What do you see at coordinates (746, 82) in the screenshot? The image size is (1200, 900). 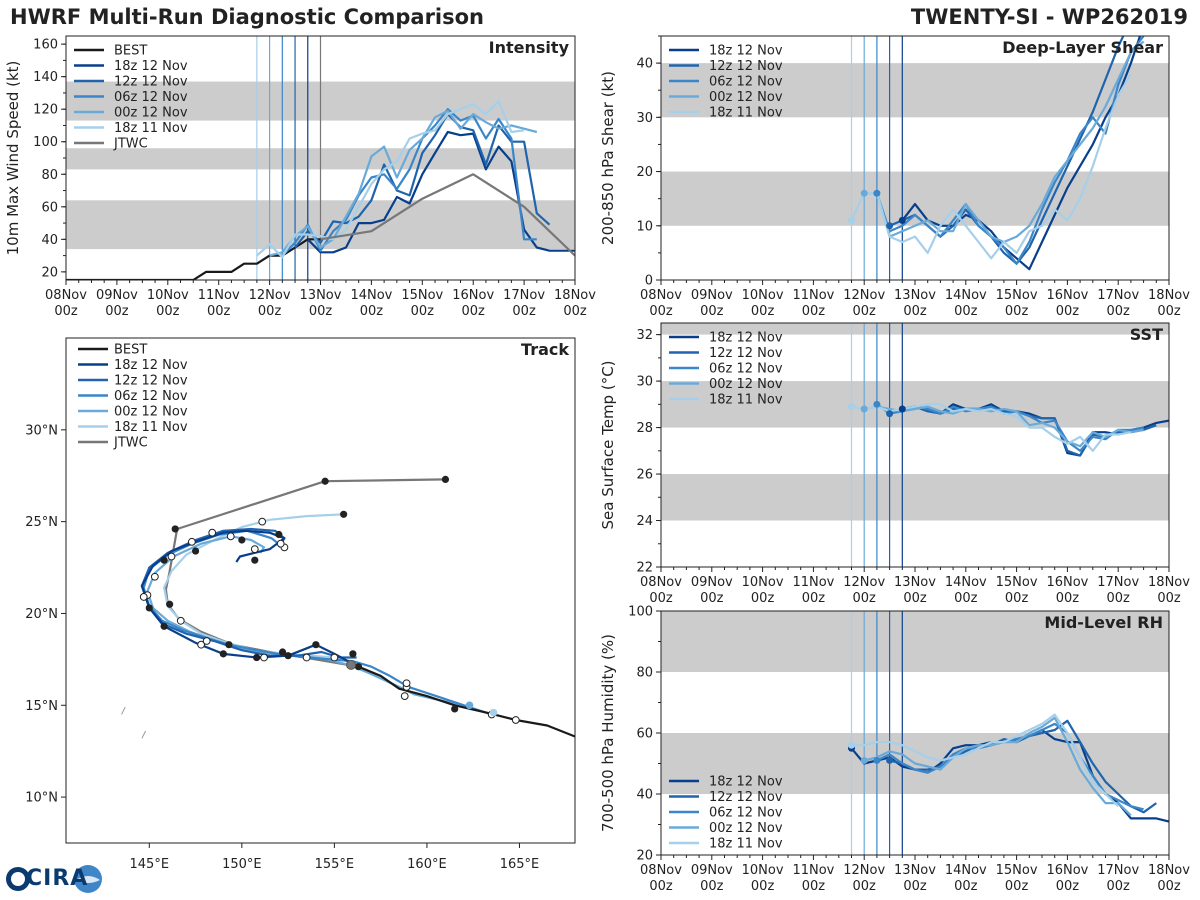 I see `legend-label: 06z 12 Nov` at bounding box center [746, 82].